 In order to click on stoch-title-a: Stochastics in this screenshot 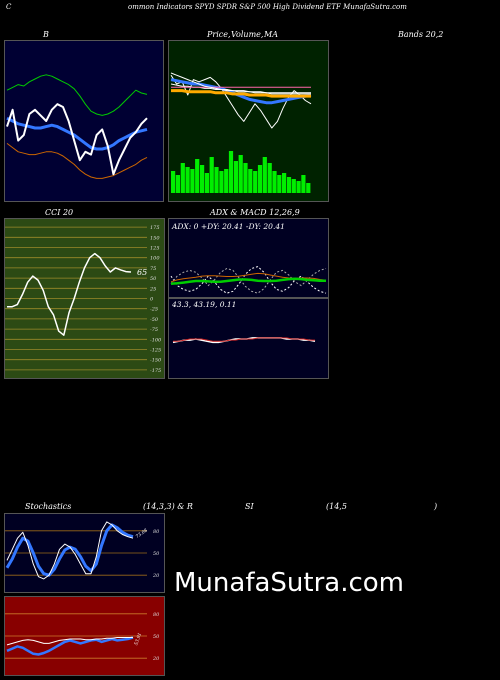, I will do `click(48, 506)`.